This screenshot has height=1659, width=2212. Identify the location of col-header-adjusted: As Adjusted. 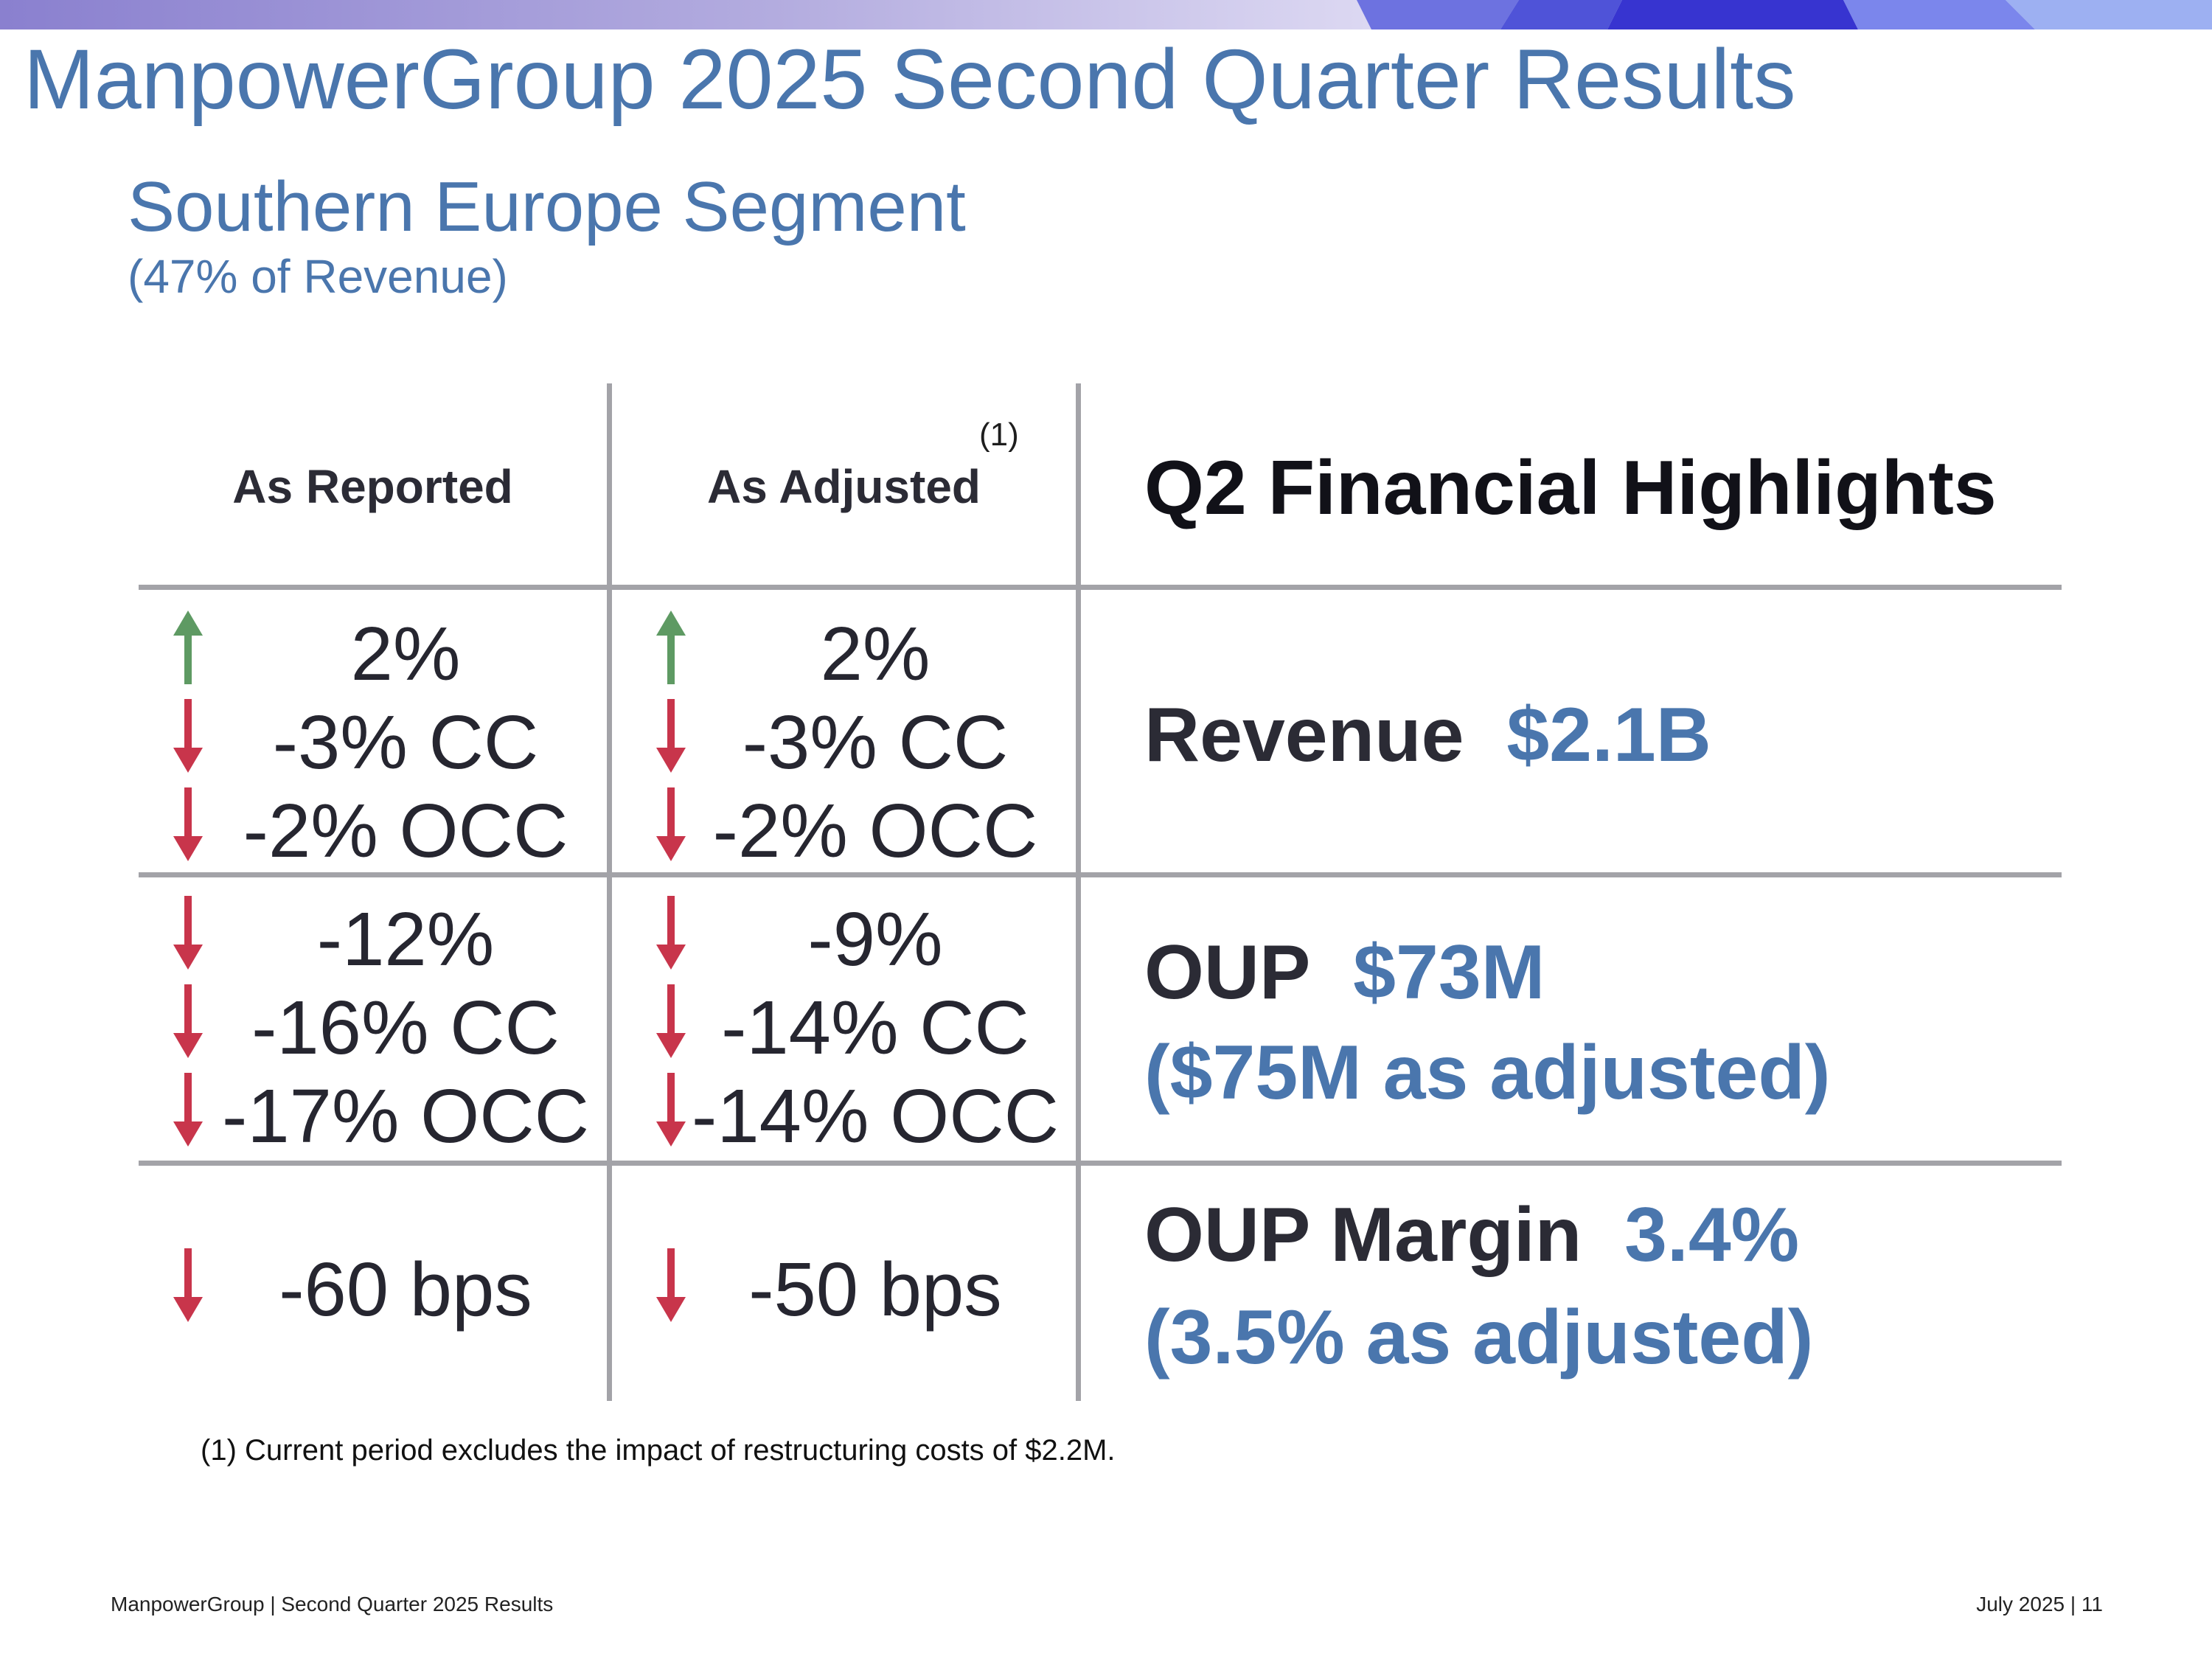
(844, 486).